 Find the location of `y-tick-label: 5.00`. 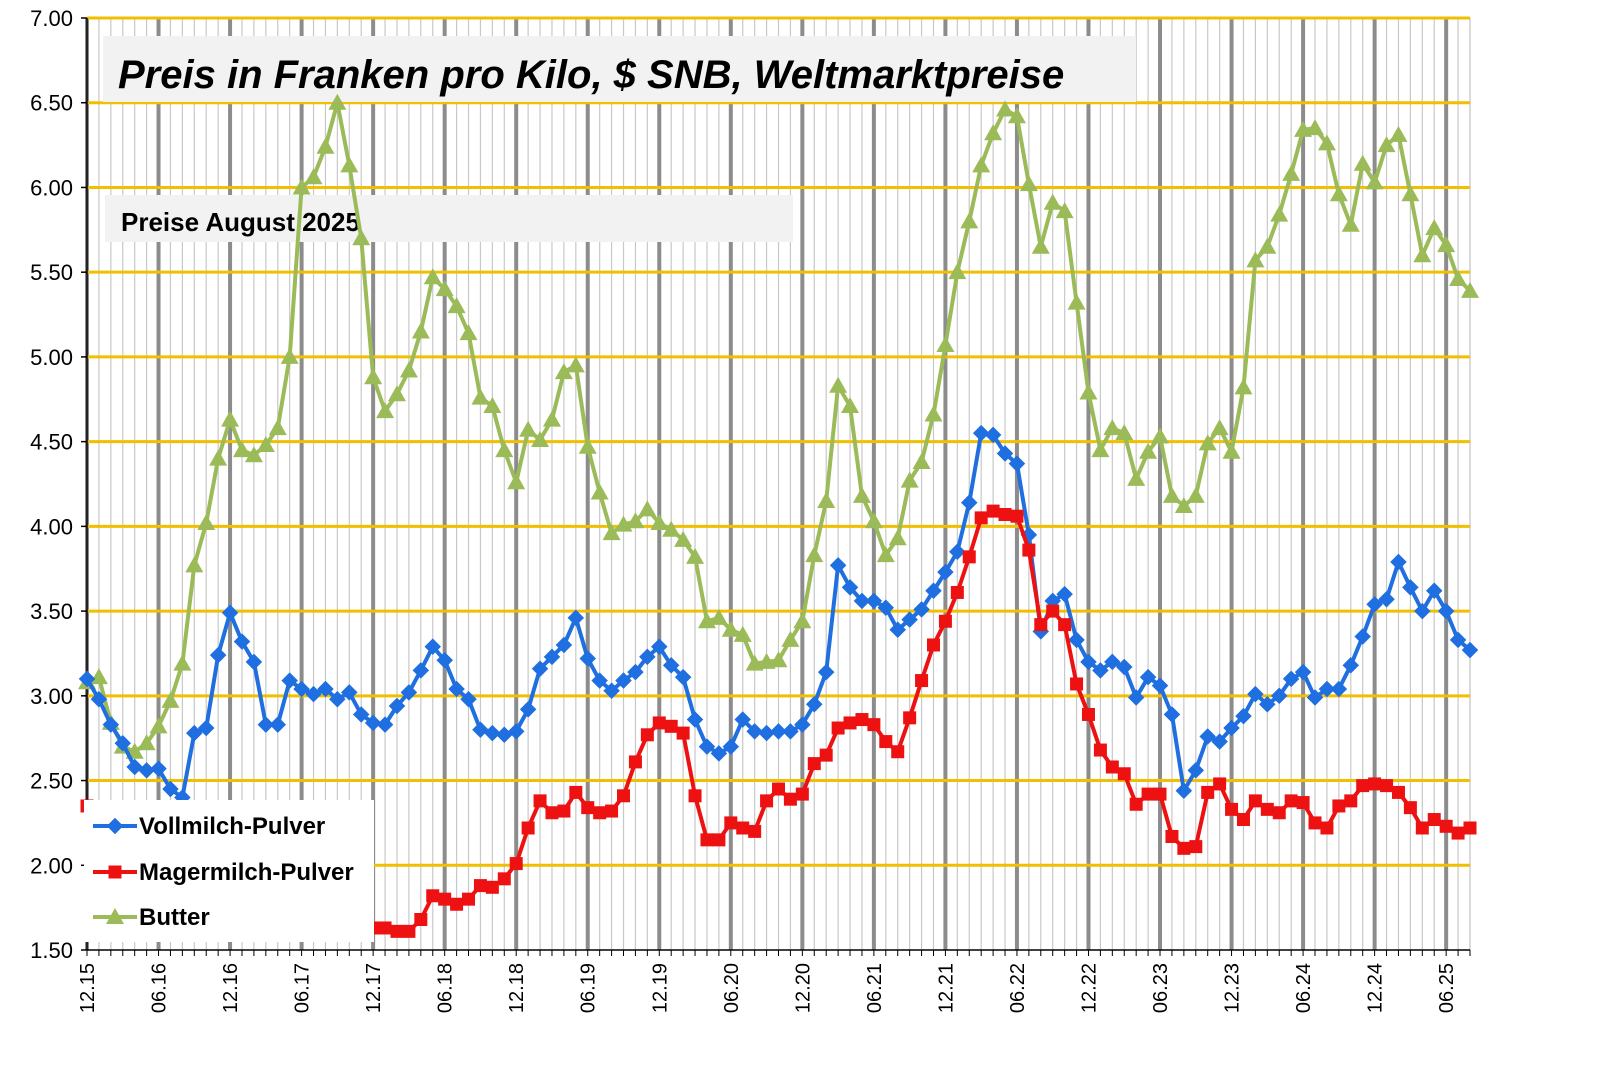

y-tick-label: 5.00 is located at coordinates (51, 357).